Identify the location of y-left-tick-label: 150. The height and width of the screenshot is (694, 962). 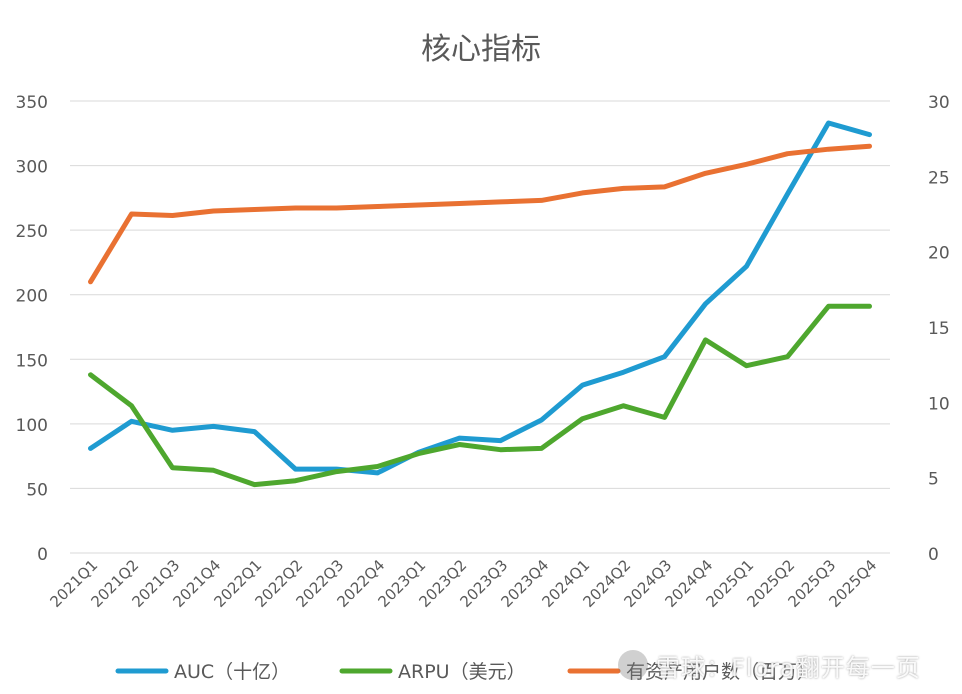
(32, 361).